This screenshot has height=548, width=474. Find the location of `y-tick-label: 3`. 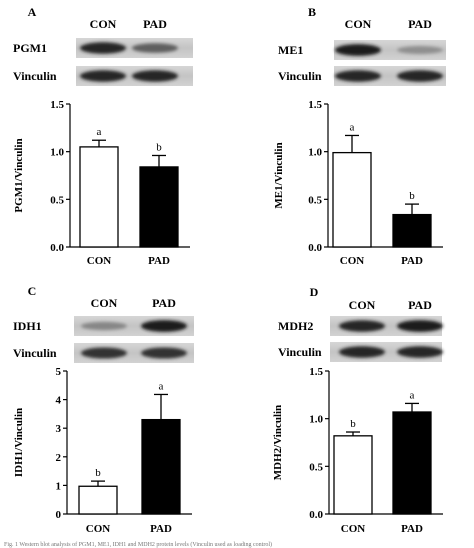

y-tick-label: 3 is located at coordinates (59, 429).